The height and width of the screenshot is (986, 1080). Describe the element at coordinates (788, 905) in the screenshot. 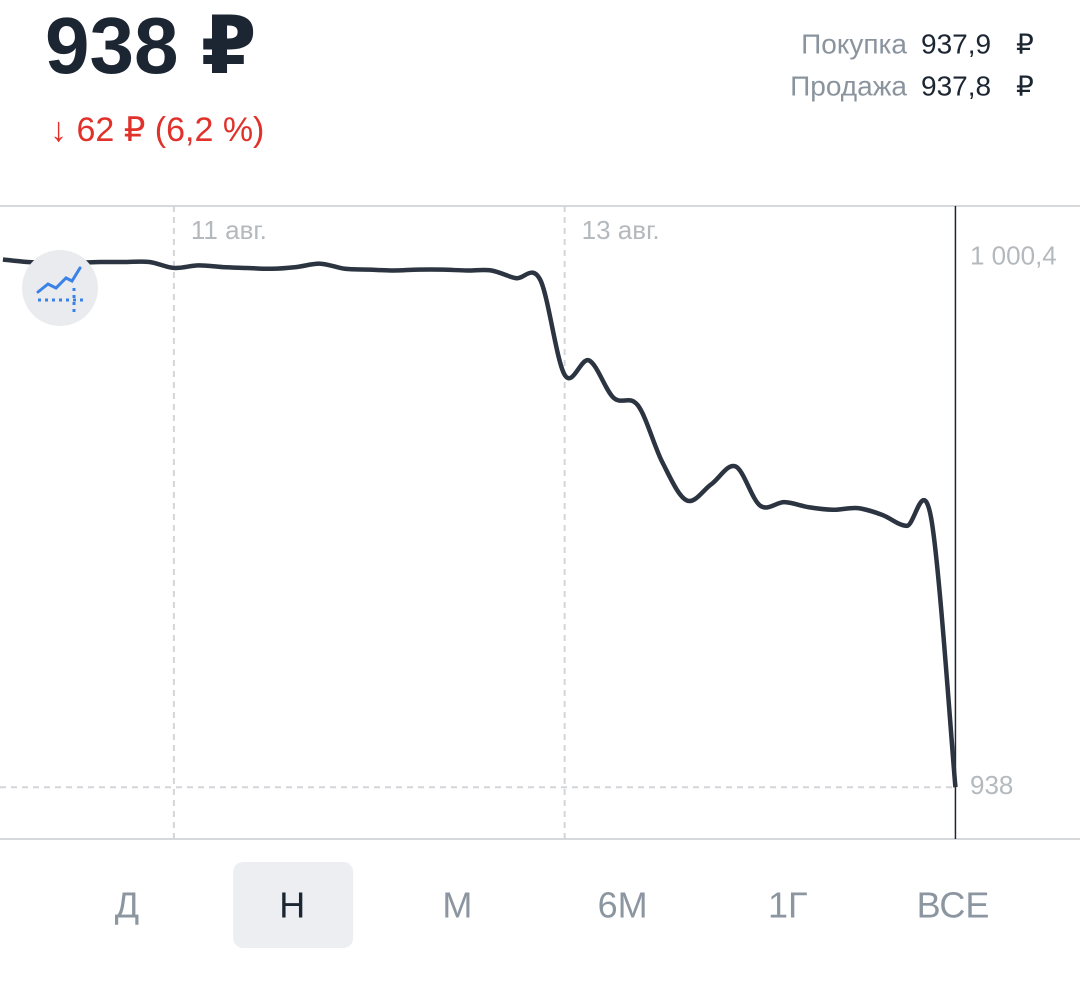

I see `period-tab: 1Г` at that location.